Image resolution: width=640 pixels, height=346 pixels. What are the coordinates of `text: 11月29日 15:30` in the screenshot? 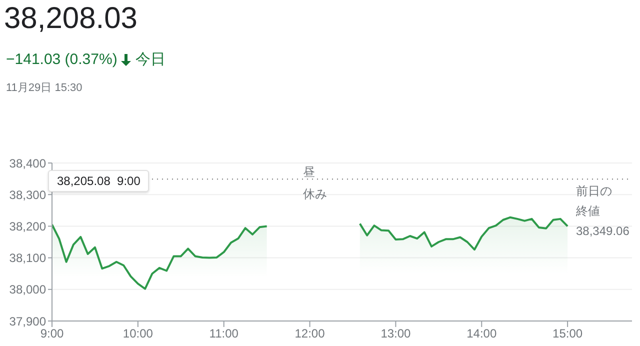 It's located at (44, 88).